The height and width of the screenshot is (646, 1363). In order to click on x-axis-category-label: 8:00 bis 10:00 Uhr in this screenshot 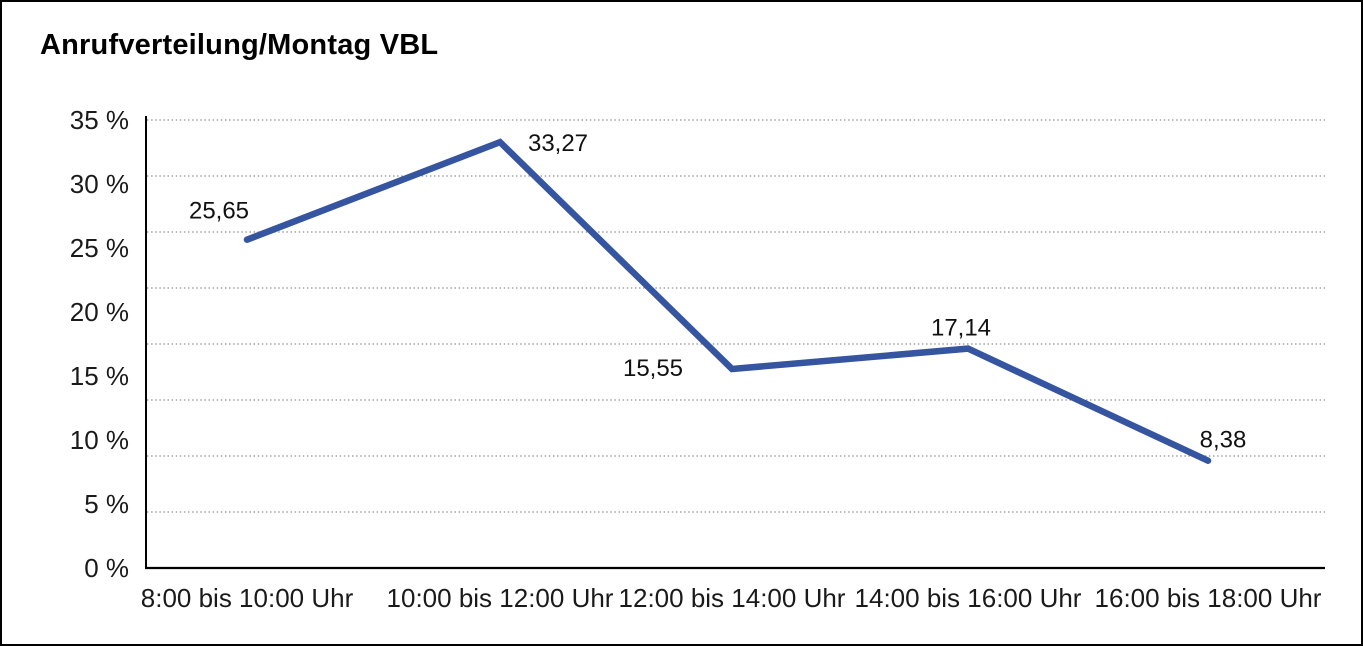, I will do `click(247, 598)`.